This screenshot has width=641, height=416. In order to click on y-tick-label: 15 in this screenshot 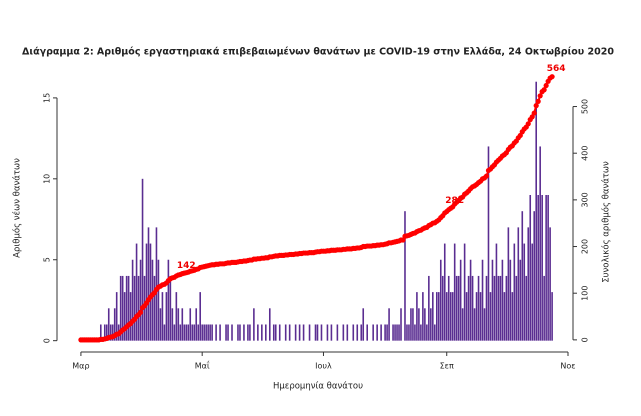, I will do `click(47, 98)`.